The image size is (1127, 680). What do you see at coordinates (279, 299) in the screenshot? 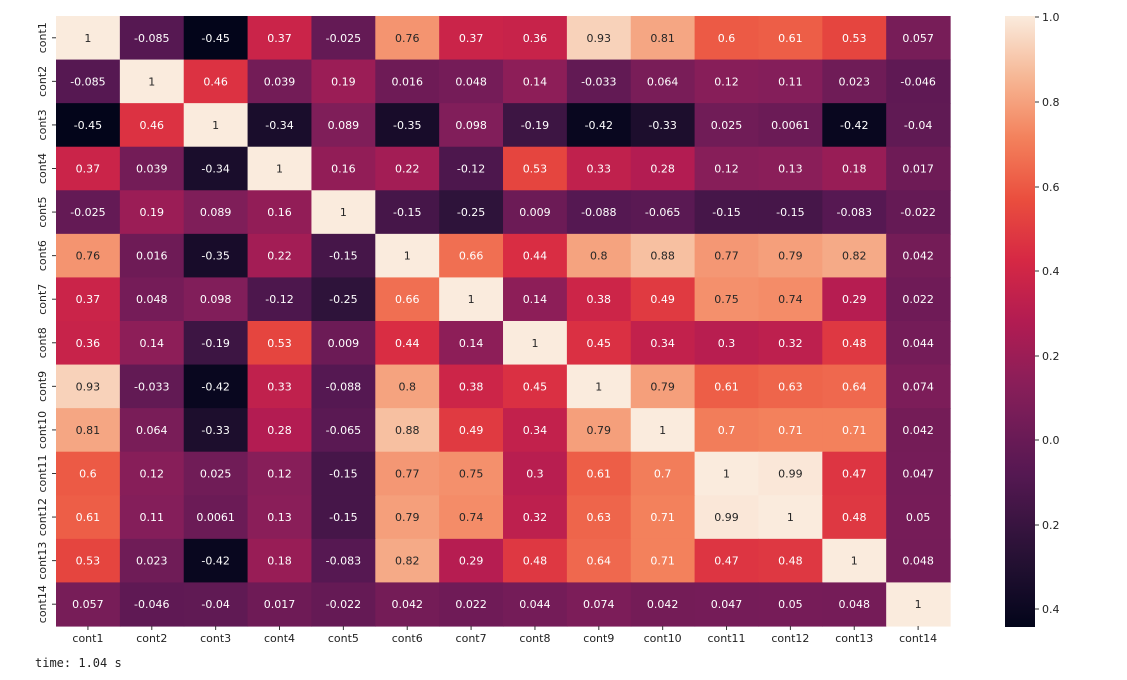
I see `cell-value-label: -0.12` at bounding box center [279, 299].